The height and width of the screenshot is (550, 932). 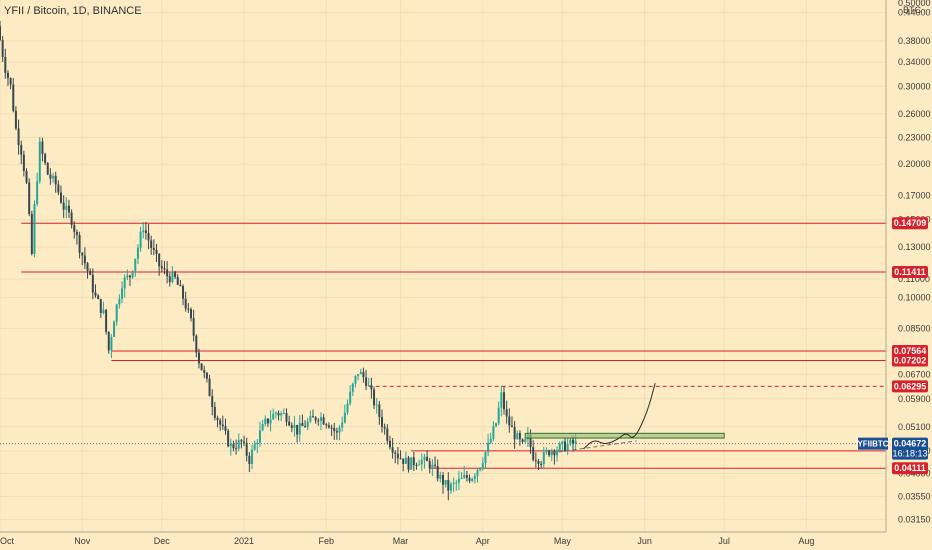 I want to click on price-tick-label: 0.08500, so click(x=914, y=329).